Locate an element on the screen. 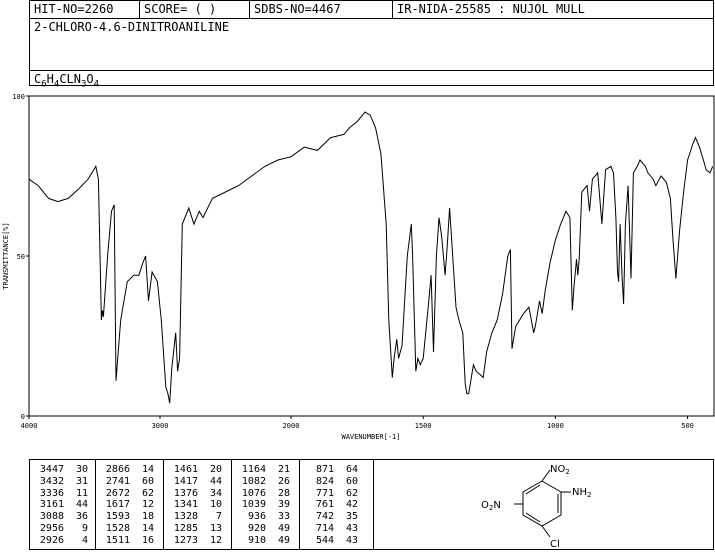 The width and height of the screenshot is (715, 555). peak-row: 1417 44 is located at coordinates (197, 482).